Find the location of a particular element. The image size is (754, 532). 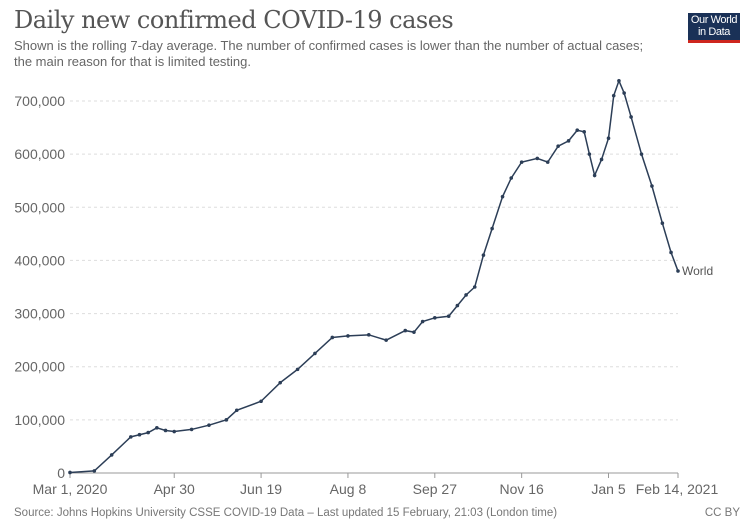

y-tick-label: 300,000 is located at coordinates (39, 314).